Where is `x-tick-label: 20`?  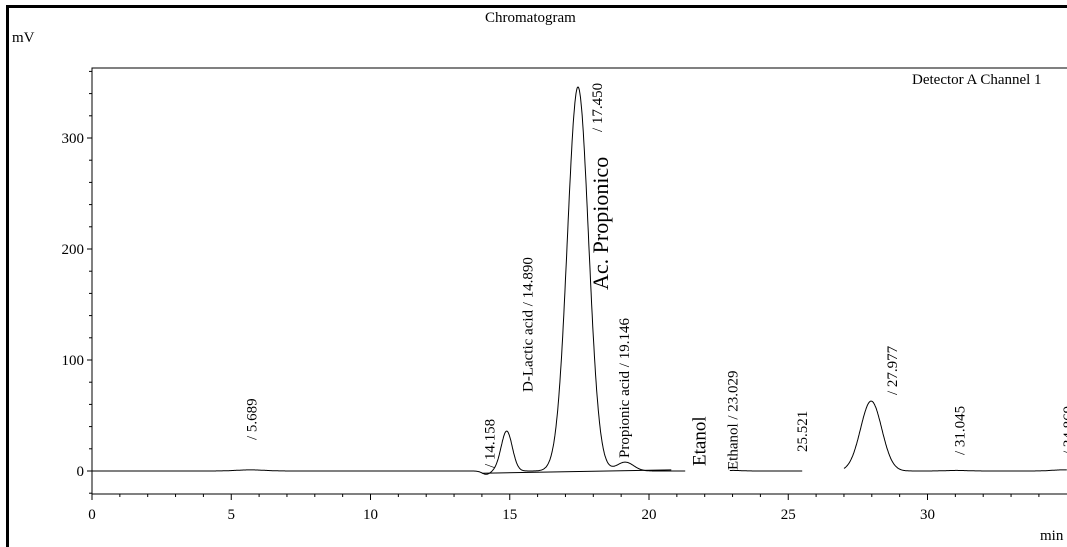
x-tick-label: 20 is located at coordinates (649, 515).